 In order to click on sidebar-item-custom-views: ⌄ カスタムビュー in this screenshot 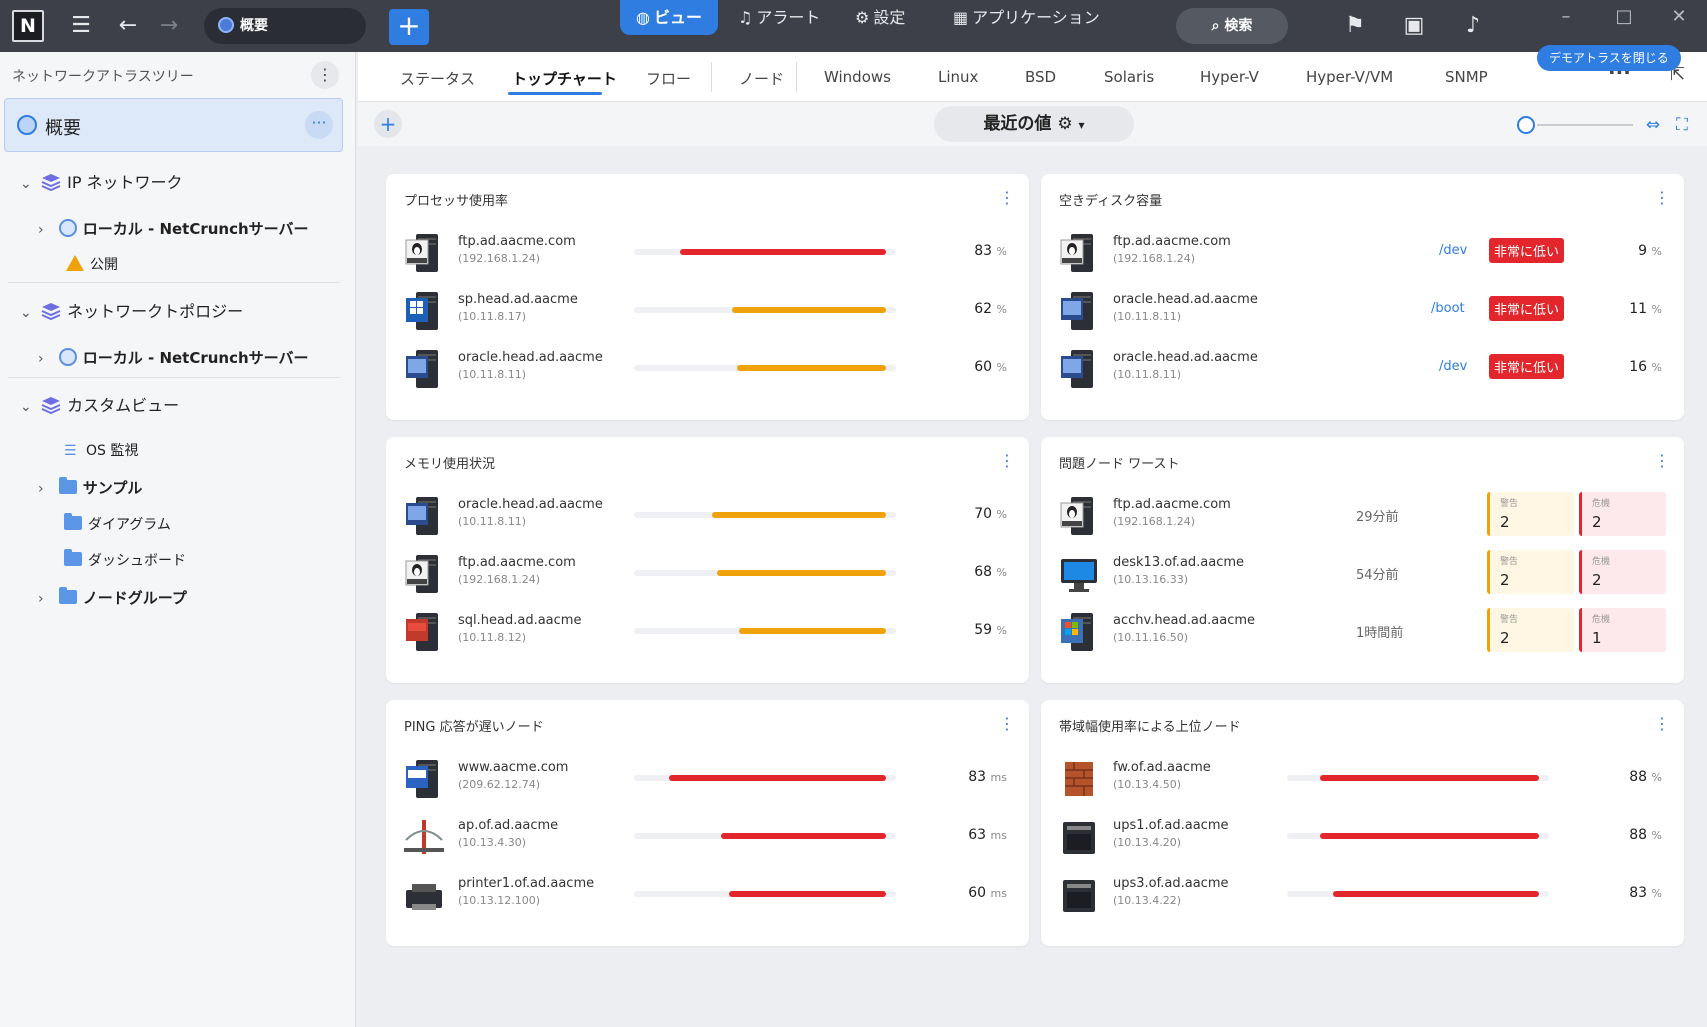, I will do `click(100, 405)`.